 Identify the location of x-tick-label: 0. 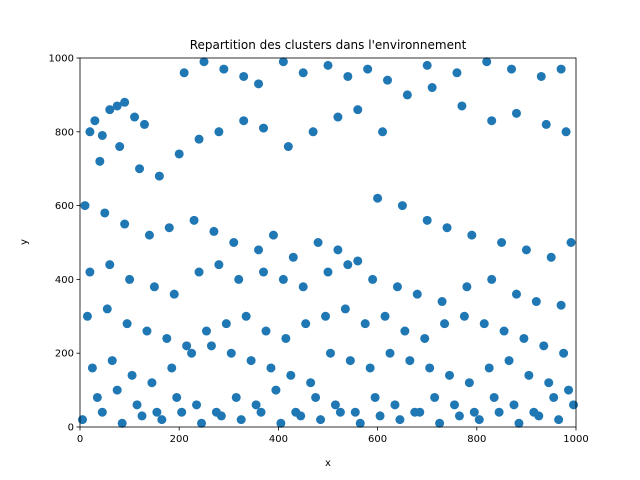
(80, 439).